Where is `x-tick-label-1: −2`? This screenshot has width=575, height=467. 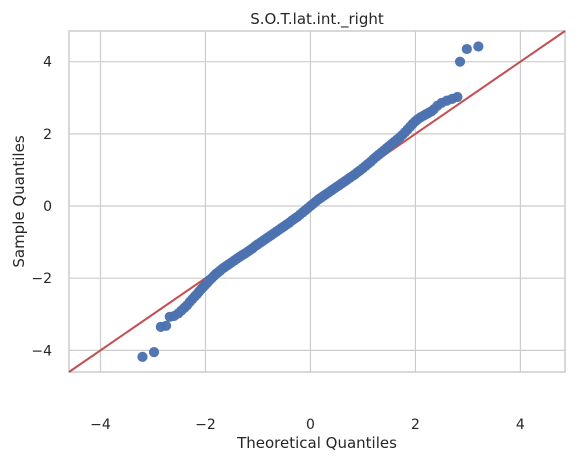 x-tick-label-1: −2 is located at coordinates (205, 425).